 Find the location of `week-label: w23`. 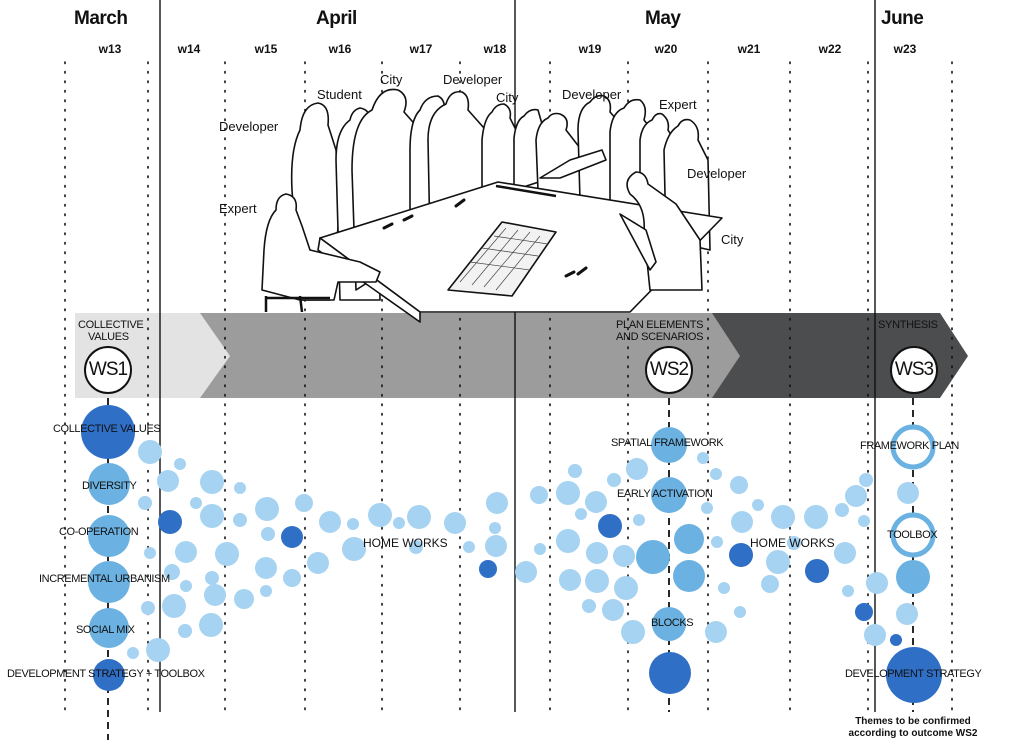

week-label: w23 is located at coordinates (905, 49).